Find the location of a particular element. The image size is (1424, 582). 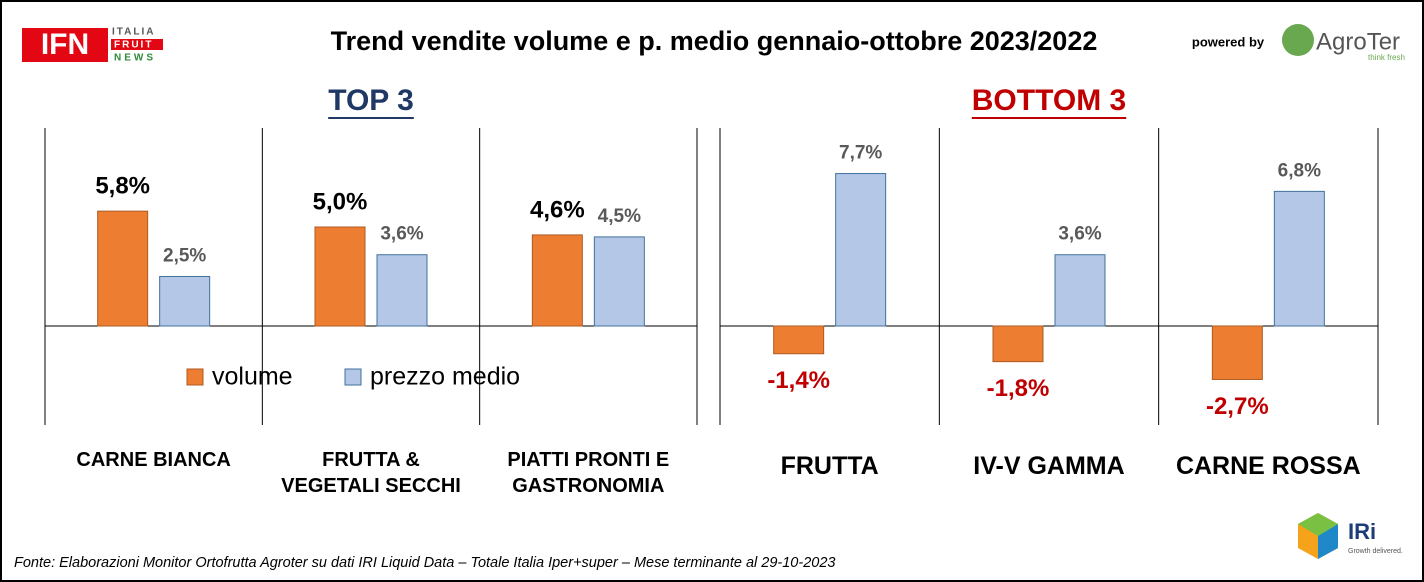

value-label: -1,8% is located at coordinates (1018, 388).